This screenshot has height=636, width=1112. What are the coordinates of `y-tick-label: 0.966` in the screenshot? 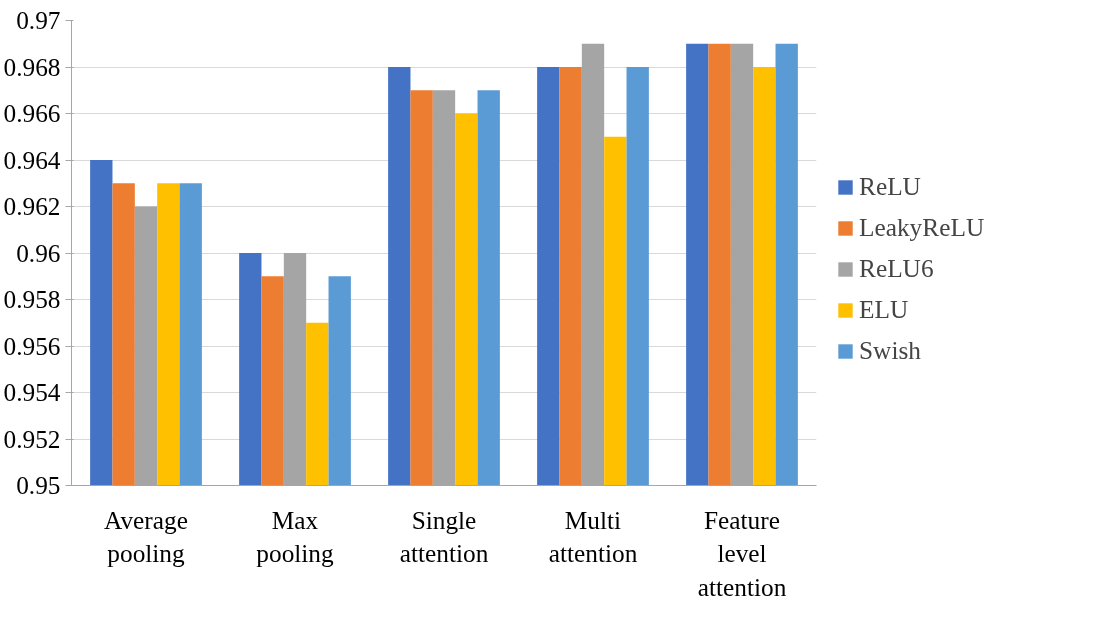 It's located at (32, 113).